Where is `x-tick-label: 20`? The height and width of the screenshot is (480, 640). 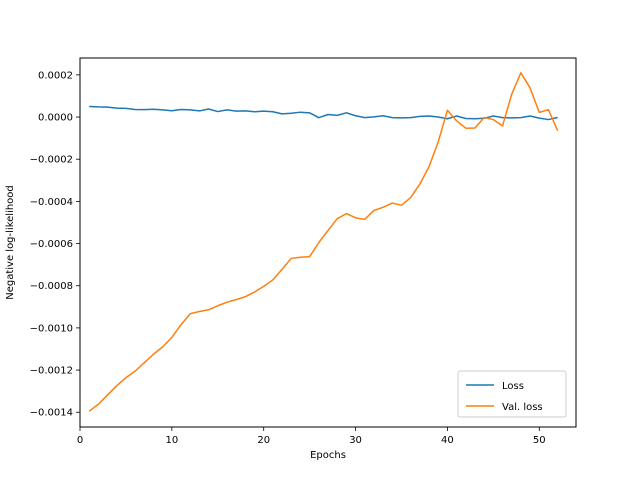
x-tick-label: 20 is located at coordinates (263, 440).